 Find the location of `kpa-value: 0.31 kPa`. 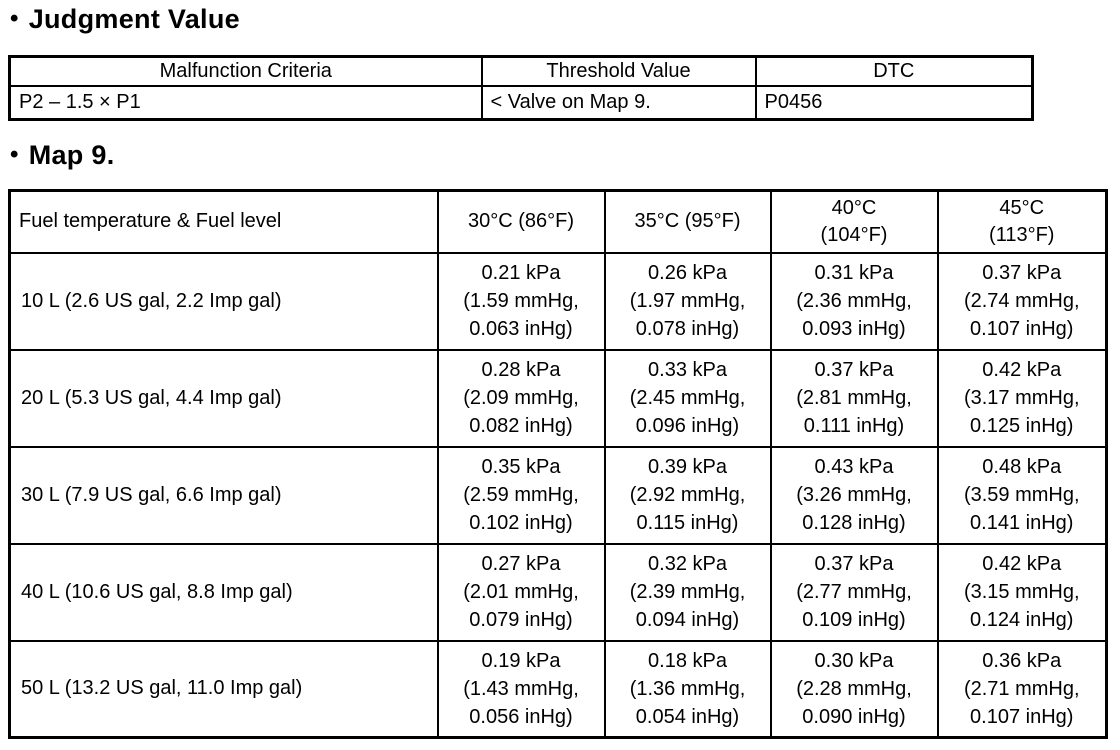

kpa-value: 0.31 kPa is located at coordinates (854, 273).